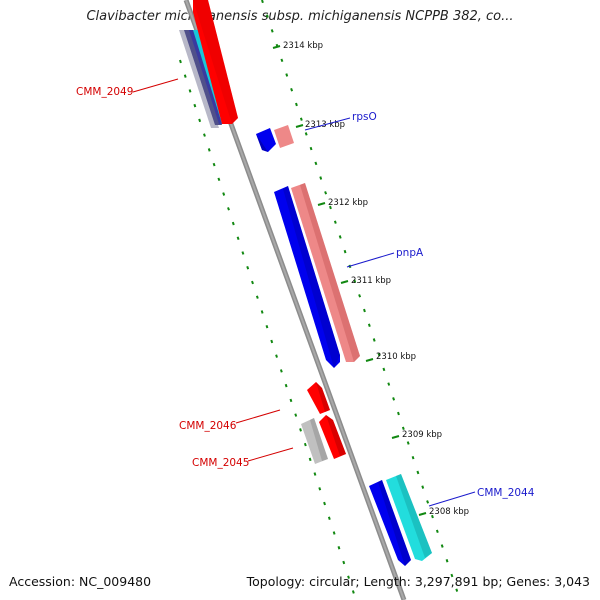 Image resolution: width=600 pixels, height=600 pixels. What do you see at coordinates (314, 441) in the screenshot?
I see `gene-cmm-2045-gray` at bounding box center [314, 441].